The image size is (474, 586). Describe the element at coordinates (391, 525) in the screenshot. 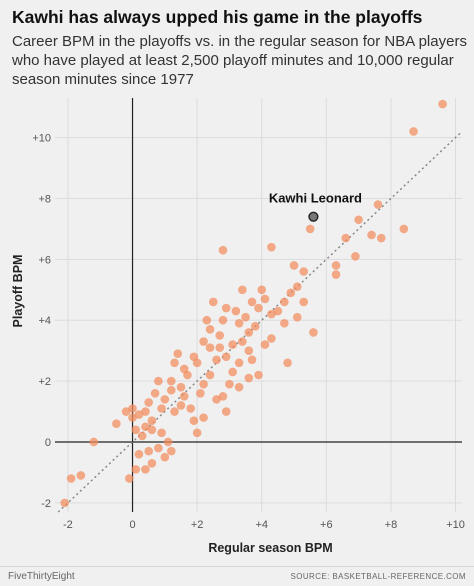

I see `x-tick-label: +8` at that location.